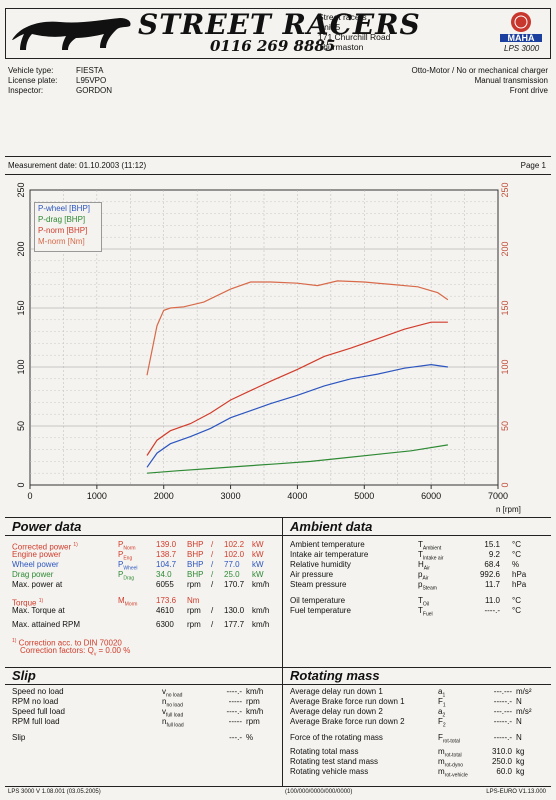 Image resolution: width=556 pixels, height=800 pixels. I want to click on max-torque-rpm: 4610, so click(165, 610).